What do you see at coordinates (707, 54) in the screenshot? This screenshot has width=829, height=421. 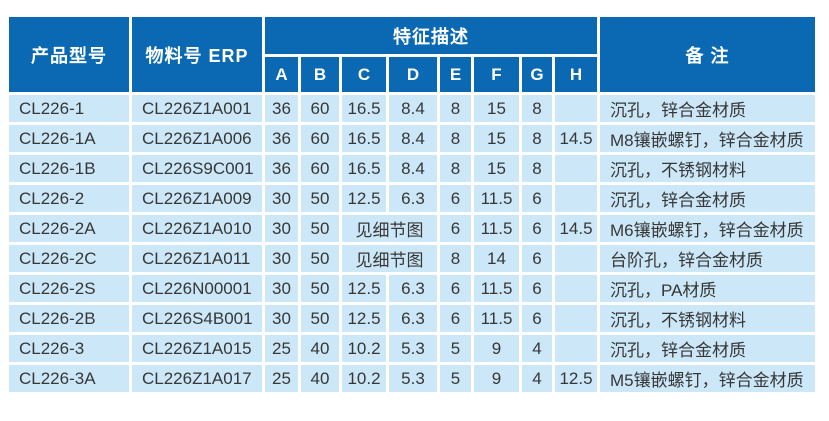 I see `header-remark: 备 注` at bounding box center [707, 54].